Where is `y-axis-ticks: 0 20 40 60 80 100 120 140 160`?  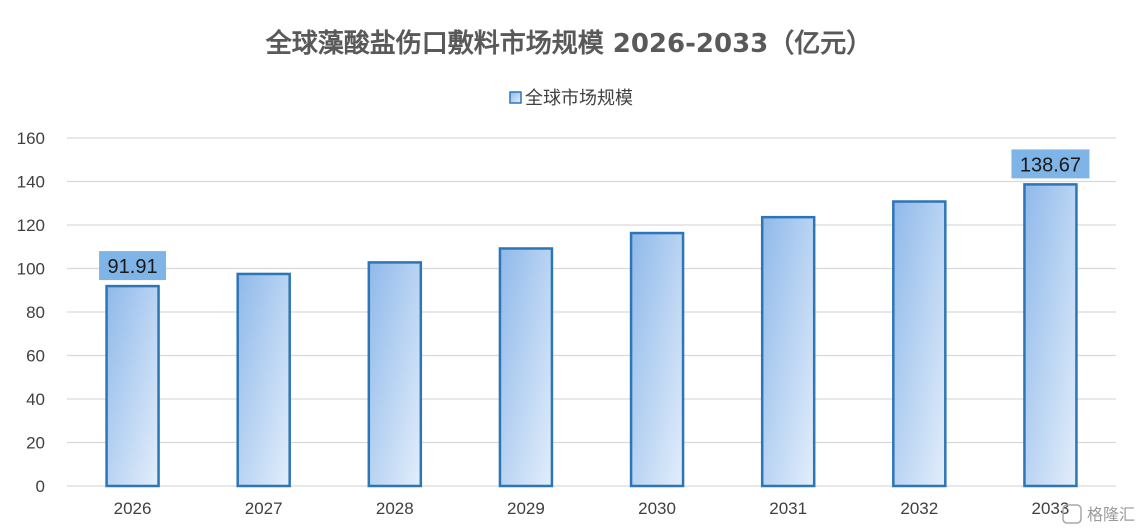
y-axis-ticks: 0 20 40 60 80 100 120 140 160 is located at coordinates (31, 312).